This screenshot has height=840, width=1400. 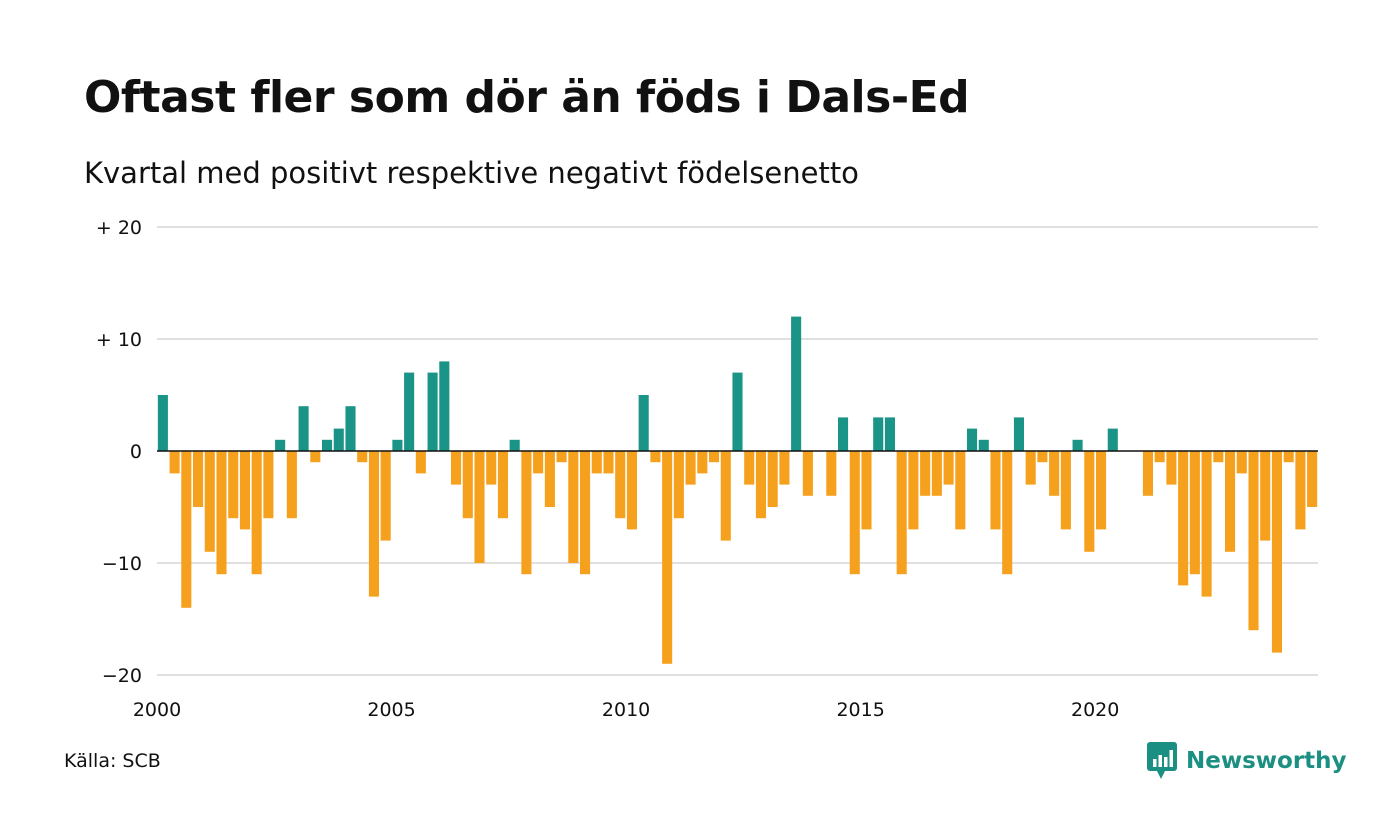 I want to click on source-note: Källa: SCB, so click(x=112, y=761).